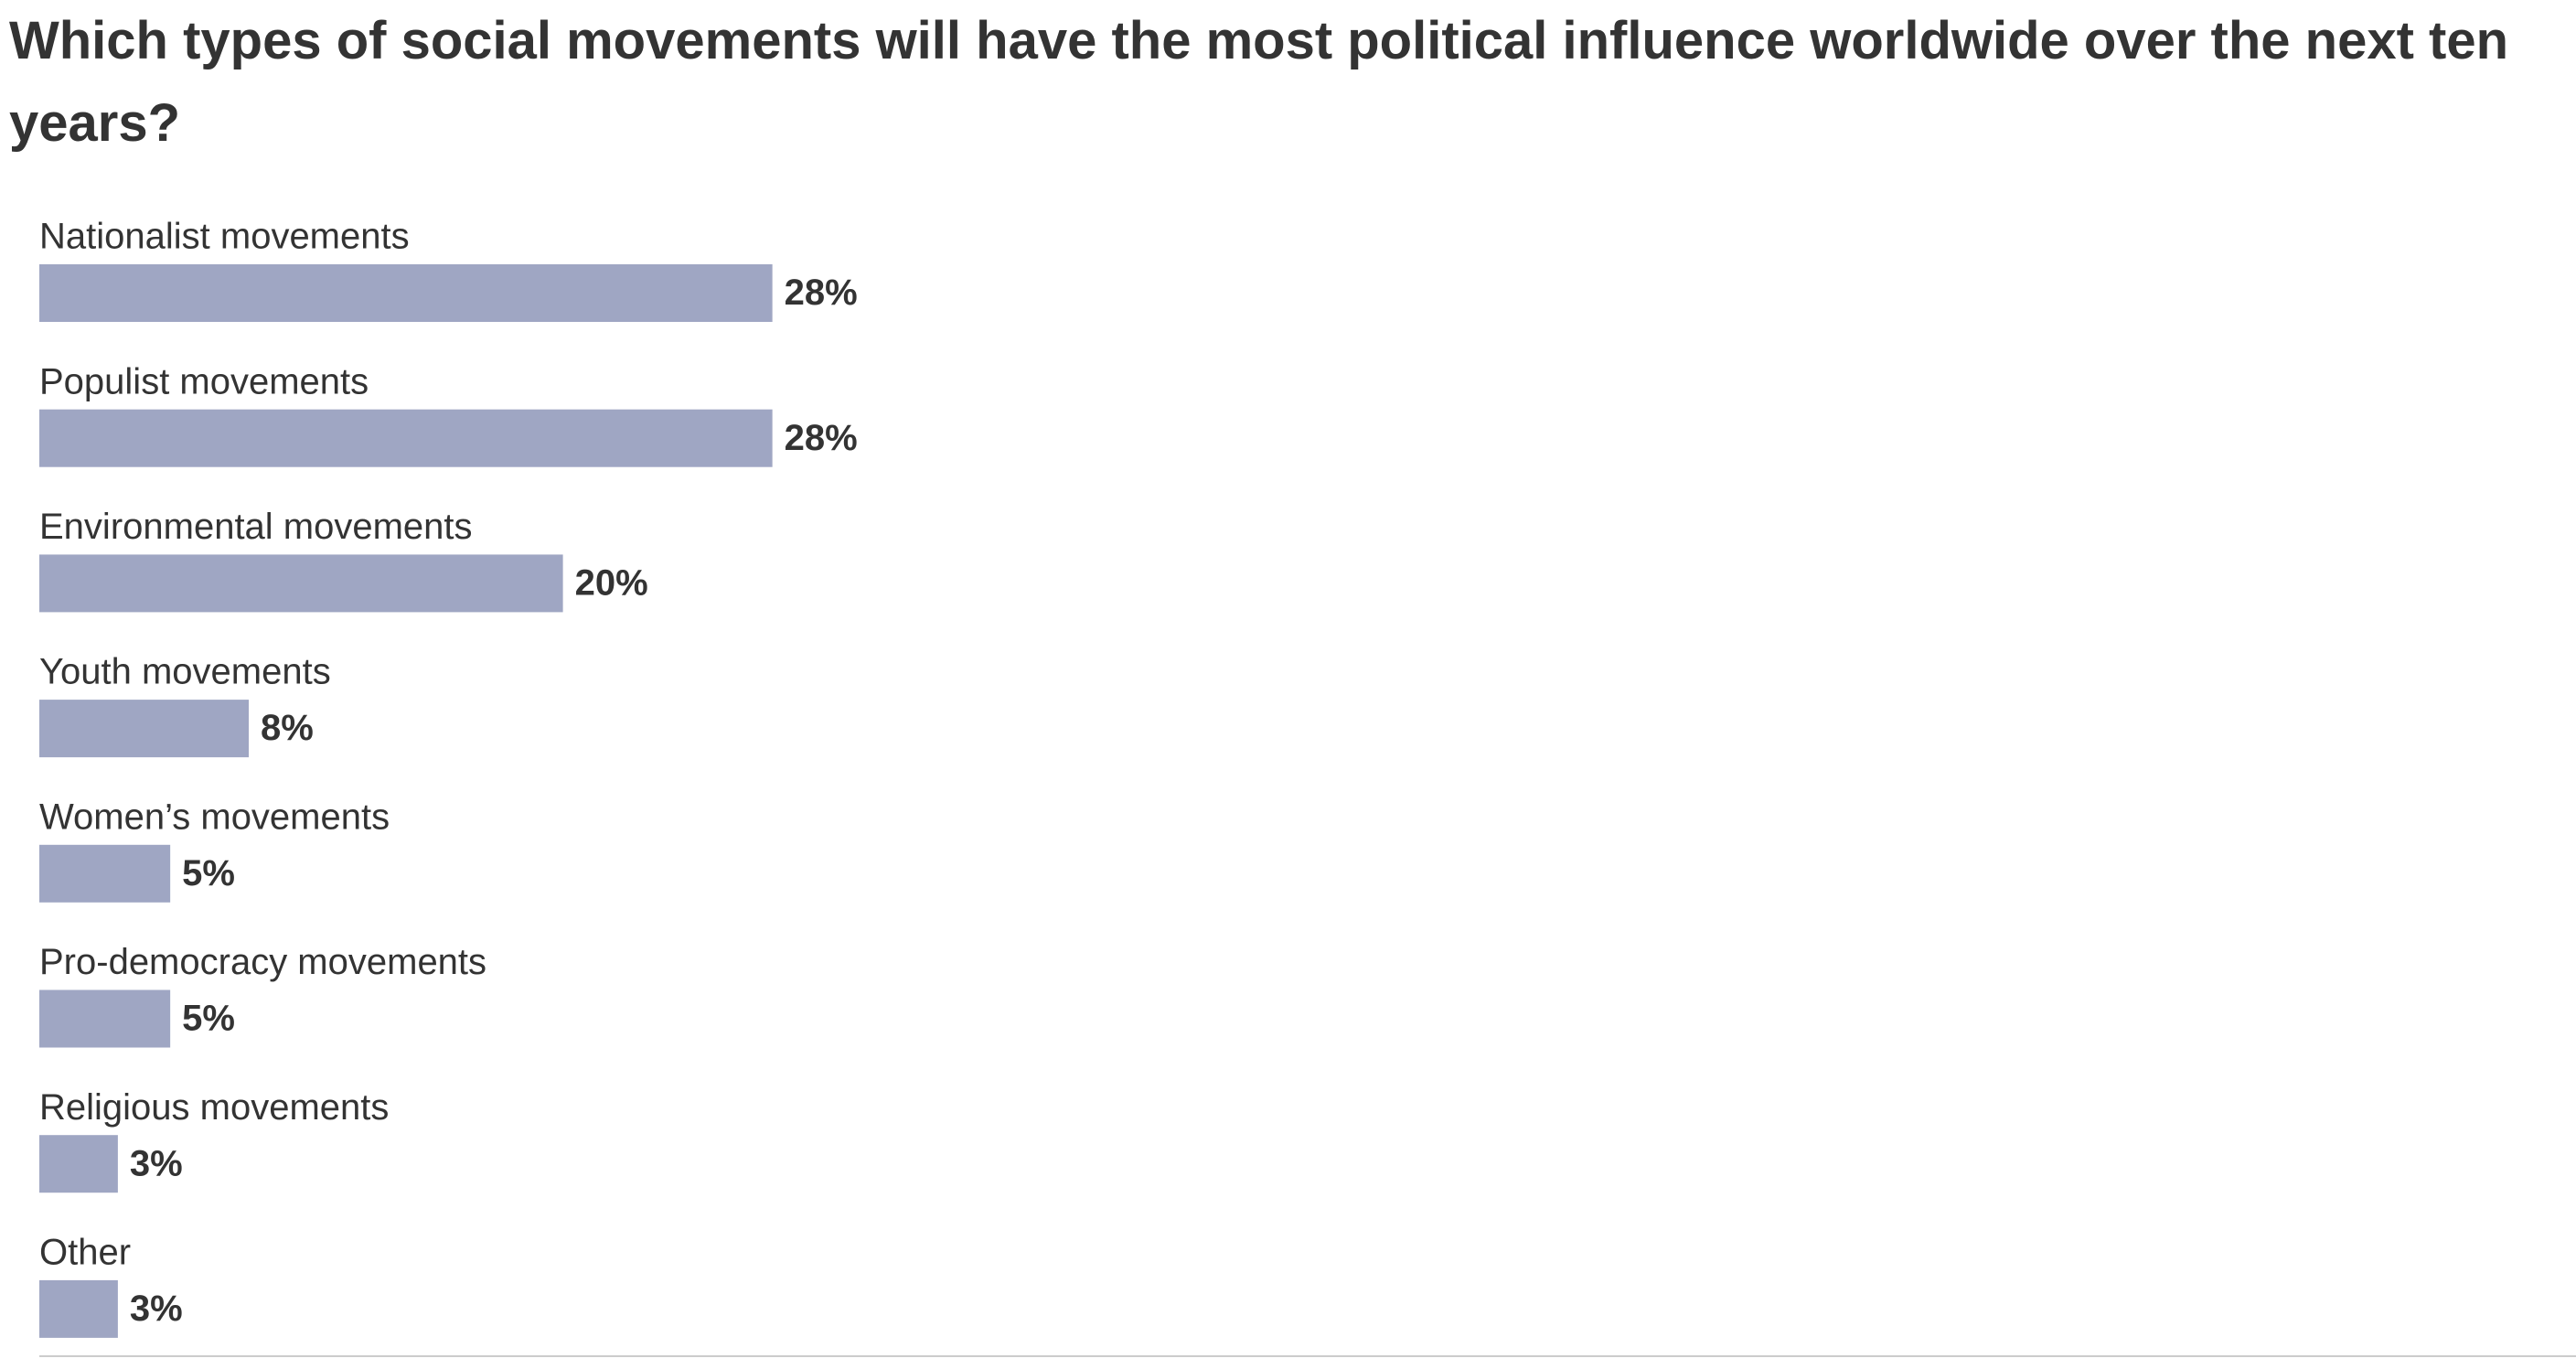 The image size is (2576, 1369). I want to click on category-label: Environmental movements, so click(256, 527).